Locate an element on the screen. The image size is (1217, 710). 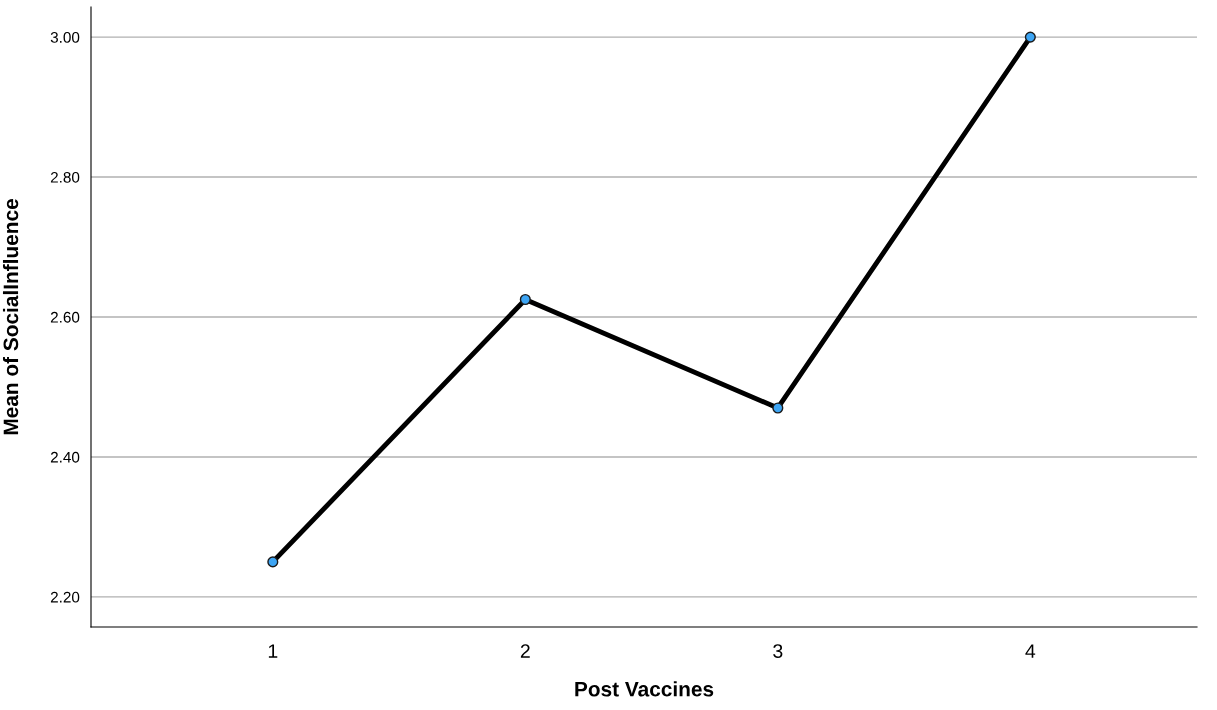
x-tick-label: 1 is located at coordinates (273, 651).